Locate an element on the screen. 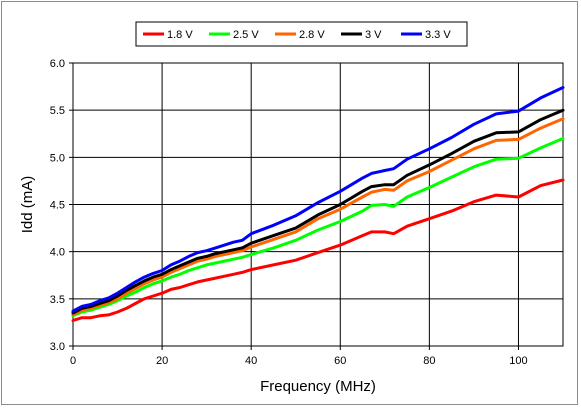  y-axis-title: Idd (mA) is located at coordinates (27, 205).